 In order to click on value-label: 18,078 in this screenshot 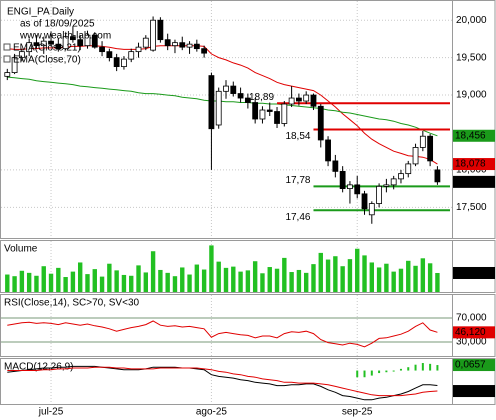, I will do `click(470, 164)`.